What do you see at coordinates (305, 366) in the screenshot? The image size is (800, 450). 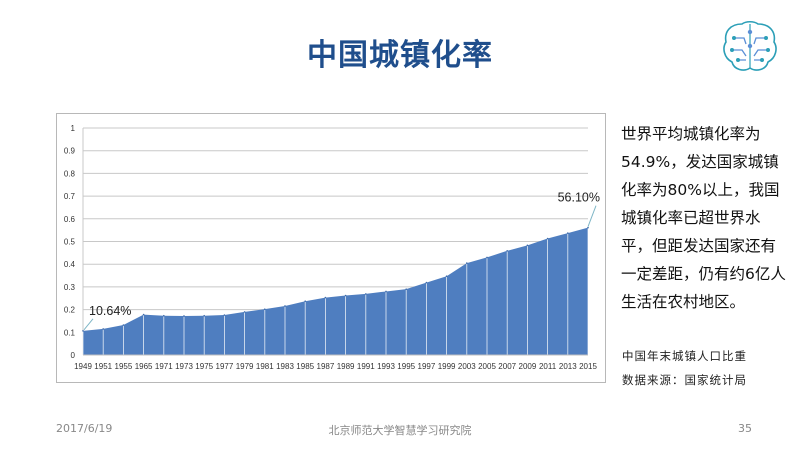 I see `x-tick-label: 1985` at bounding box center [305, 366].